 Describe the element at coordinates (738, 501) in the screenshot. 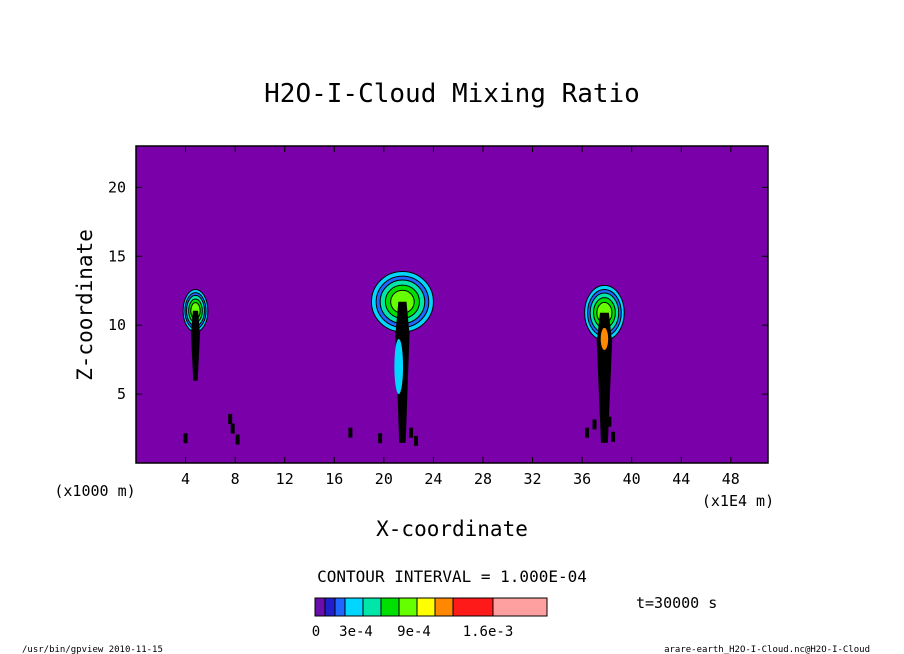

I see `x-unit-right: (x1E4 m)` at that location.